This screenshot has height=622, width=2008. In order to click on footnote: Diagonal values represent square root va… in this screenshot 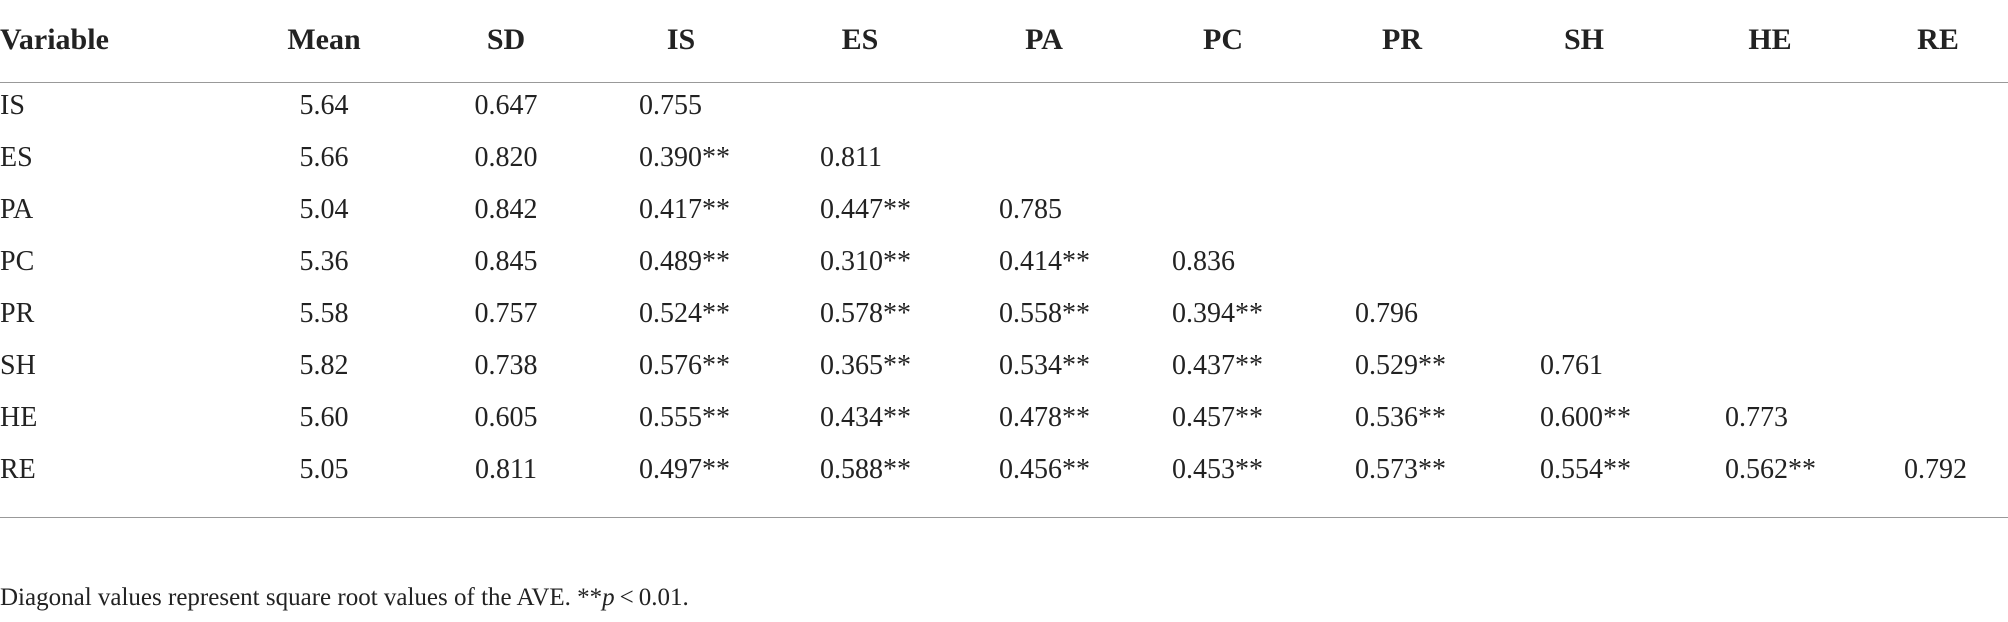, I will do `click(344, 598)`.